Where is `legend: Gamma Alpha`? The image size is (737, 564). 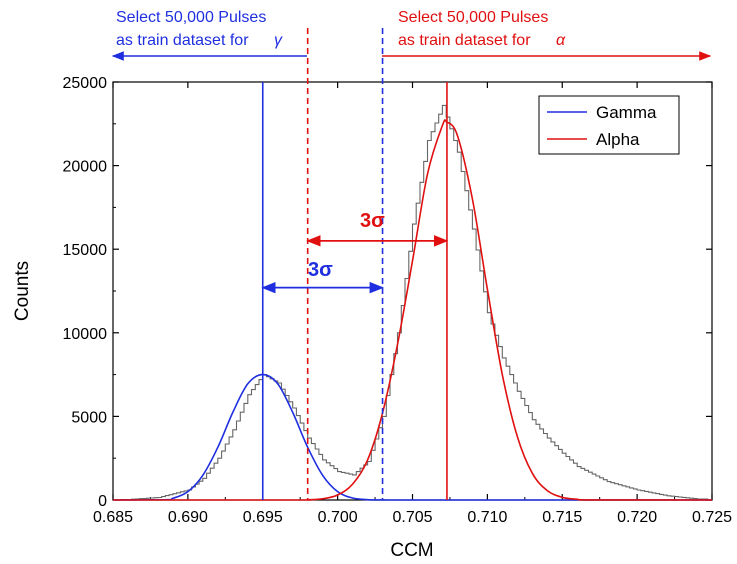
legend: Gamma Alpha is located at coordinates (609, 125).